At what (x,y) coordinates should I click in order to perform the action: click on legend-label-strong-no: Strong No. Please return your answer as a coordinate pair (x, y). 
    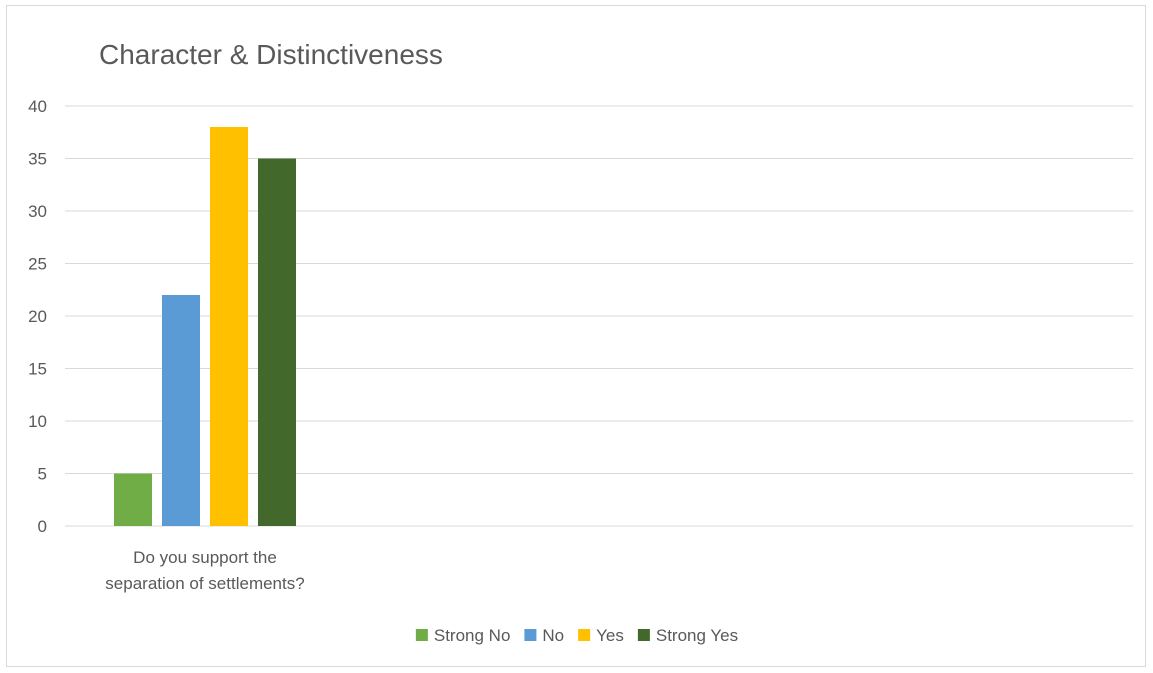
    Looking at the image, I should click on (472, 635).